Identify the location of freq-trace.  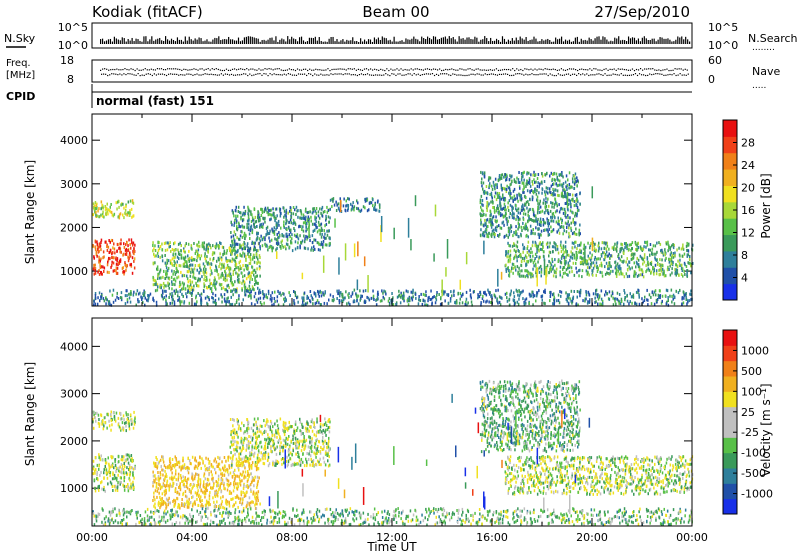
(394, 72).